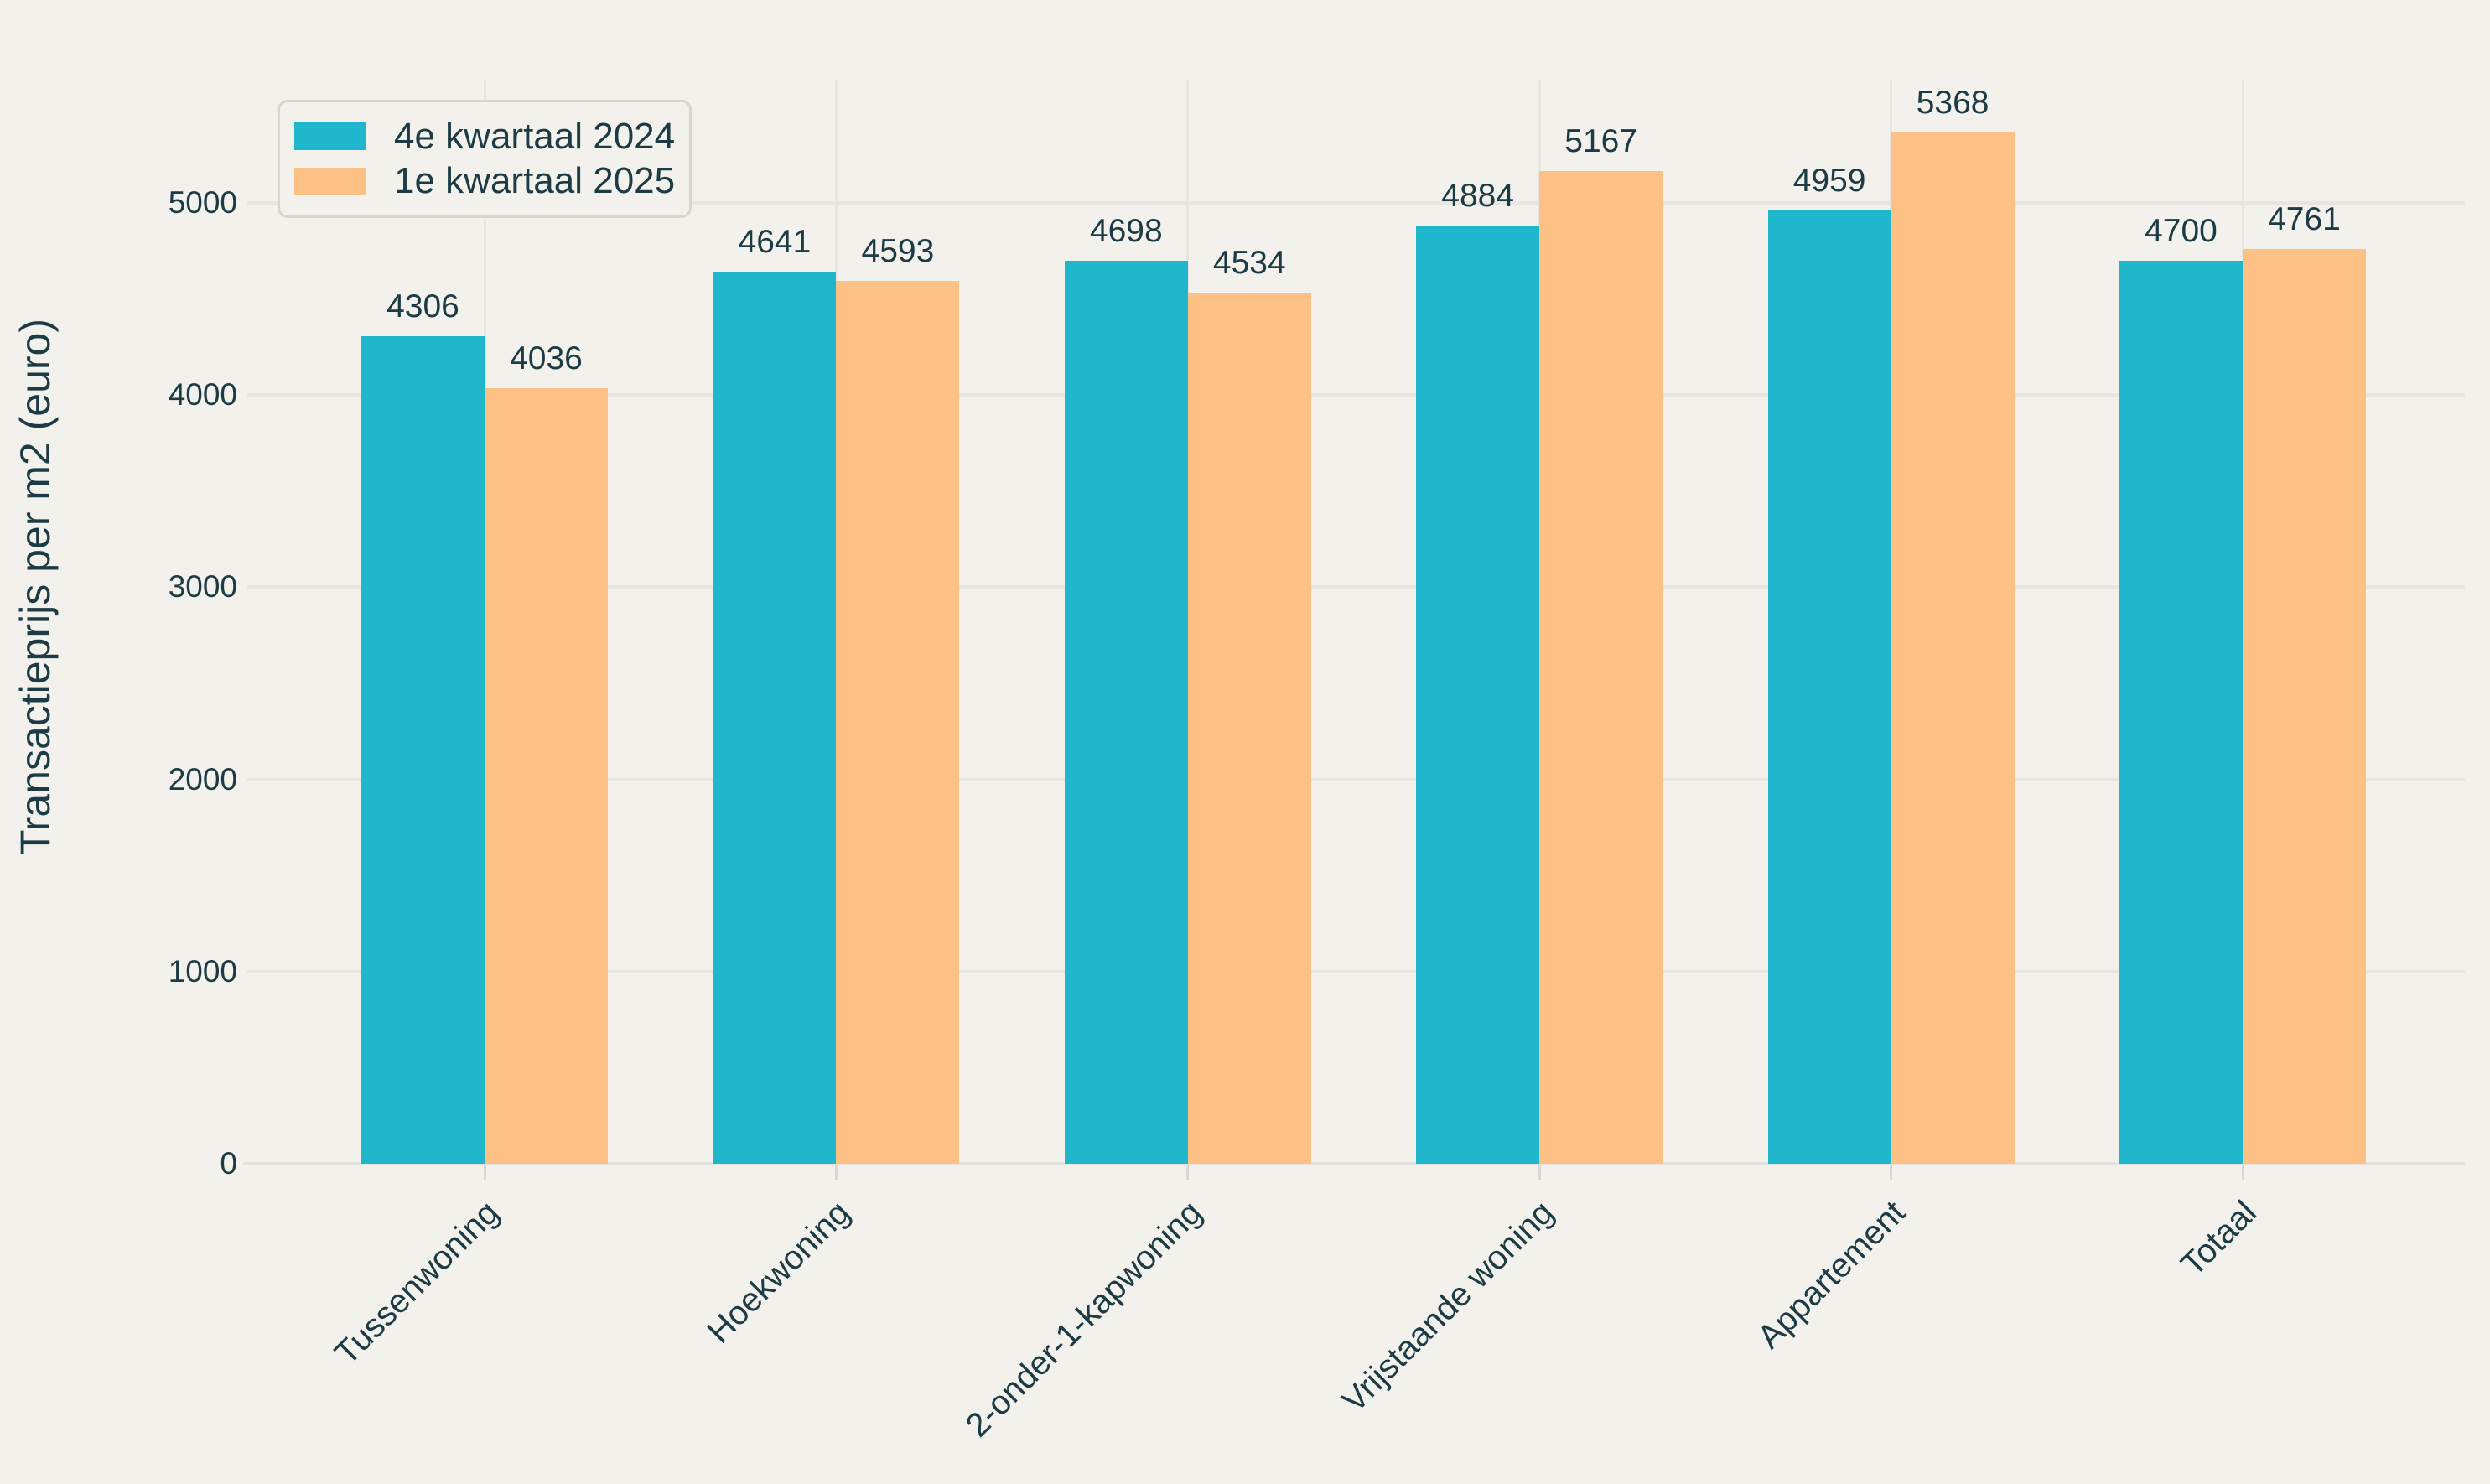  What do you see at coordinates (546, 358) in the screenshot?
I see `bar-value-label: 4036` at bounding box center [546, 358].